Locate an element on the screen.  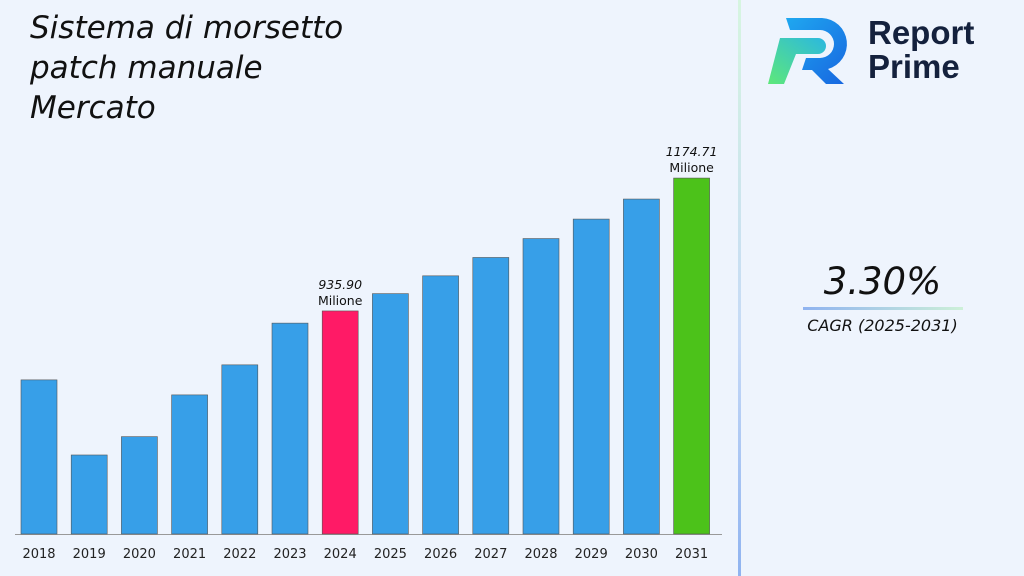
cagr-underline is located at coordinates (883, 308).